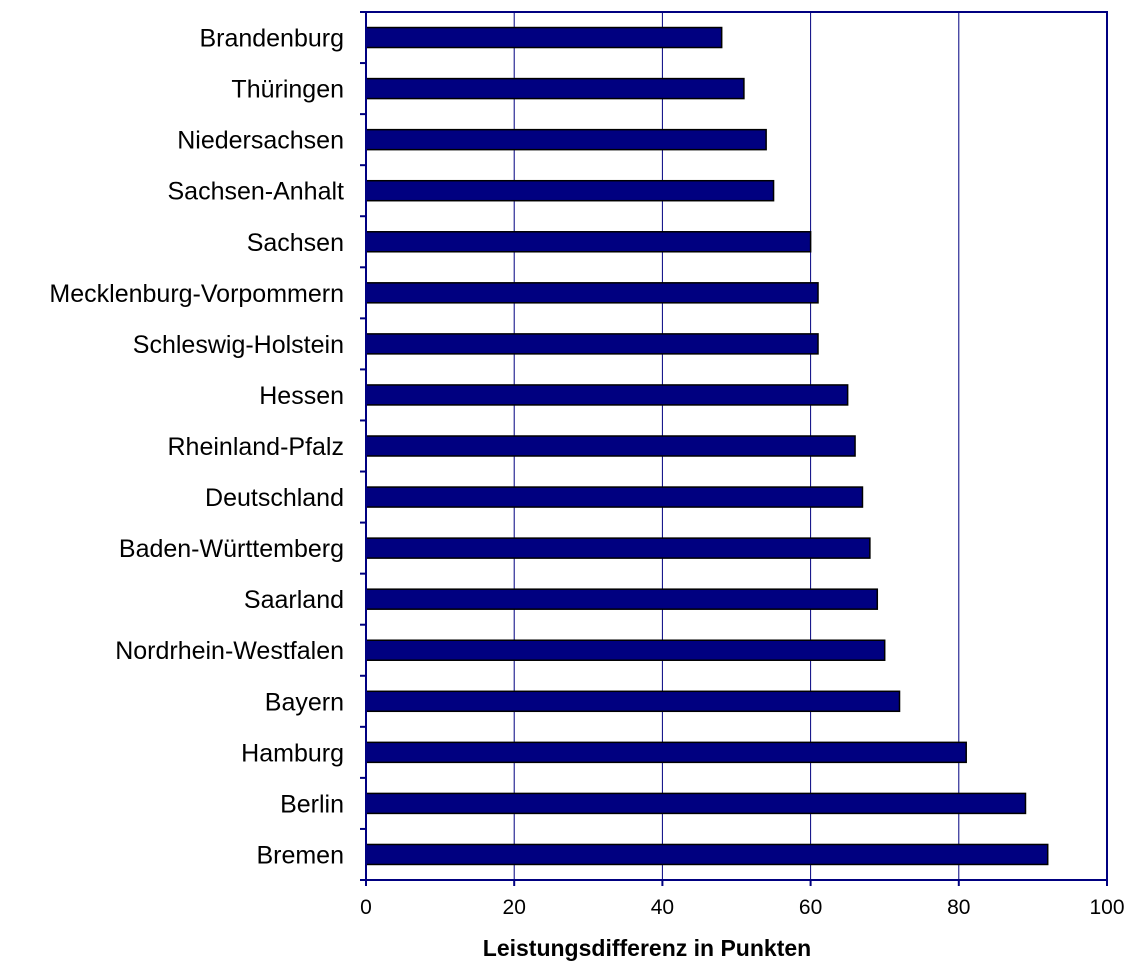  What do you see at coordinates (260, 141) in the screenshot?
I see `category-label: Niedersachsen` at bounding box center [260, 141].